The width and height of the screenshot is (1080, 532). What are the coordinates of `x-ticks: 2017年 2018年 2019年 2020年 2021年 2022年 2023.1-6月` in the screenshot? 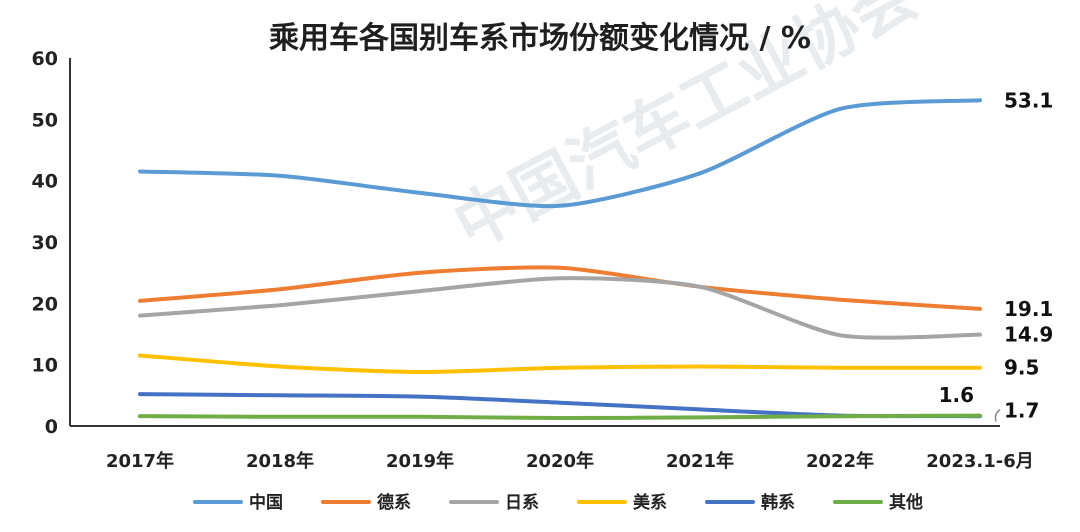 It's located at (570, 461).